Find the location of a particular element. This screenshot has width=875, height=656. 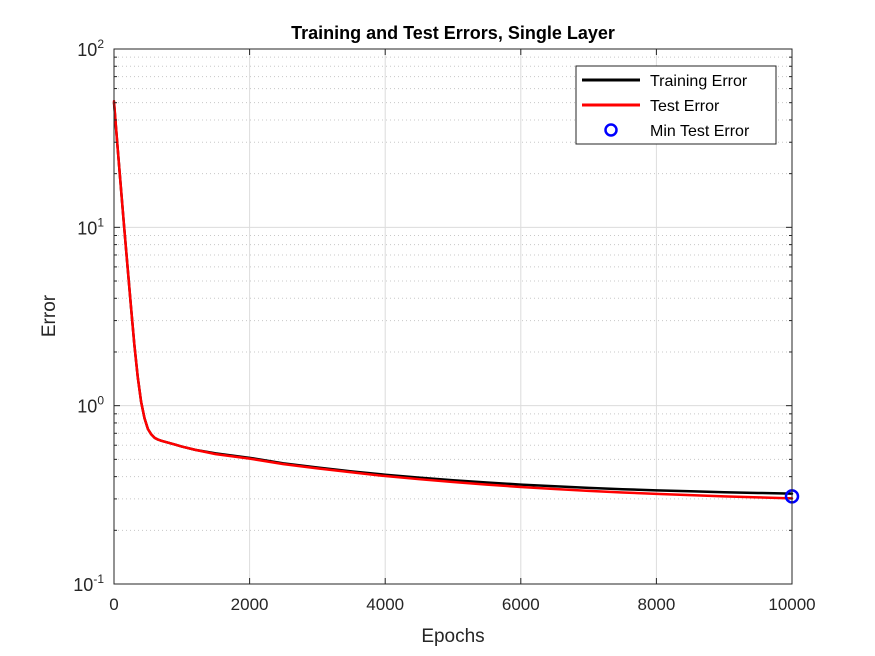

legend-marker-min-test-error is located at coordinates (611, 130).